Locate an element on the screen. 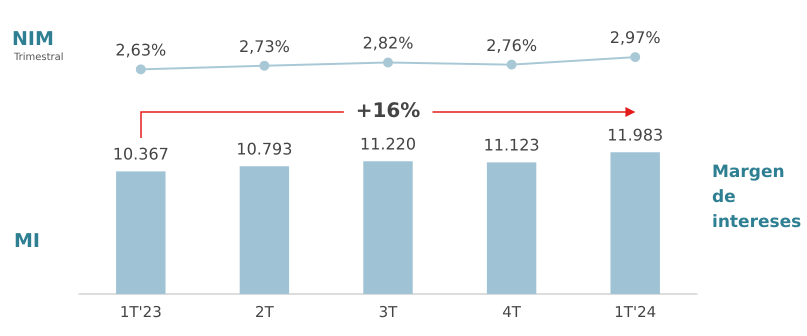 This screenshot has width=807, height=336. data-label: 10.367 is located at coordinates (140, 154).